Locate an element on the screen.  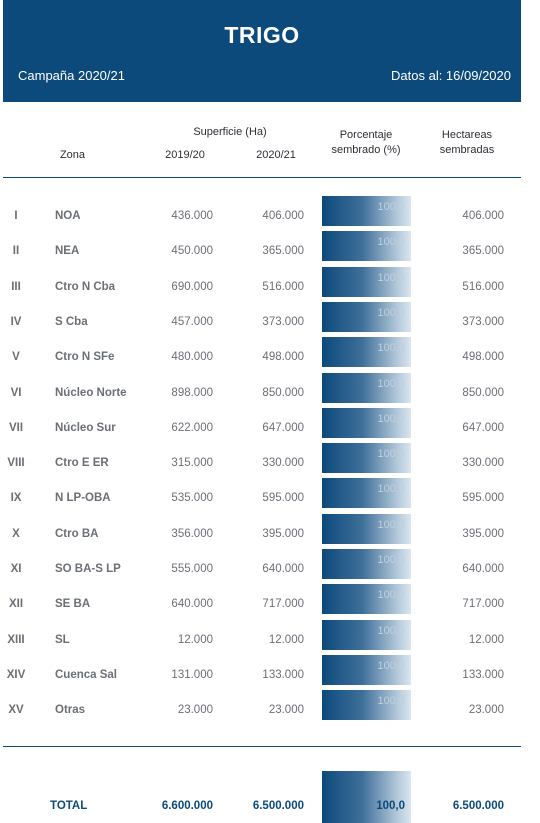
hectares-sown: 365.000 is located at coordinates (483, 251).